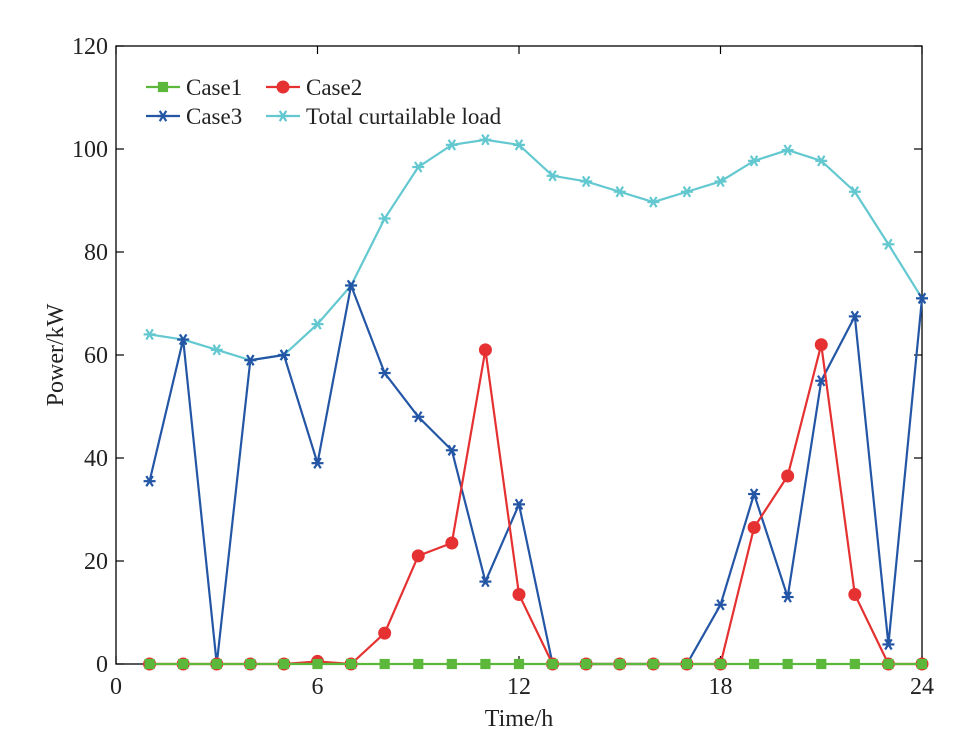  What do you see at coordinates (214, 87) in the screenshot?
I see `legend-label: Case1` at bounding box center [214, 87].